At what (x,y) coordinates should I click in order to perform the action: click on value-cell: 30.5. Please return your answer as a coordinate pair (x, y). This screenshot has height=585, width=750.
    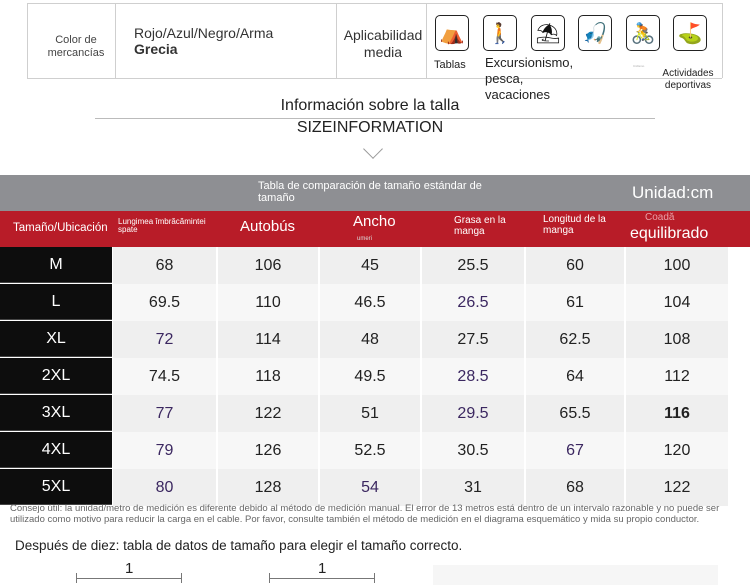
    Looking at the image, I should click on (474, 450).